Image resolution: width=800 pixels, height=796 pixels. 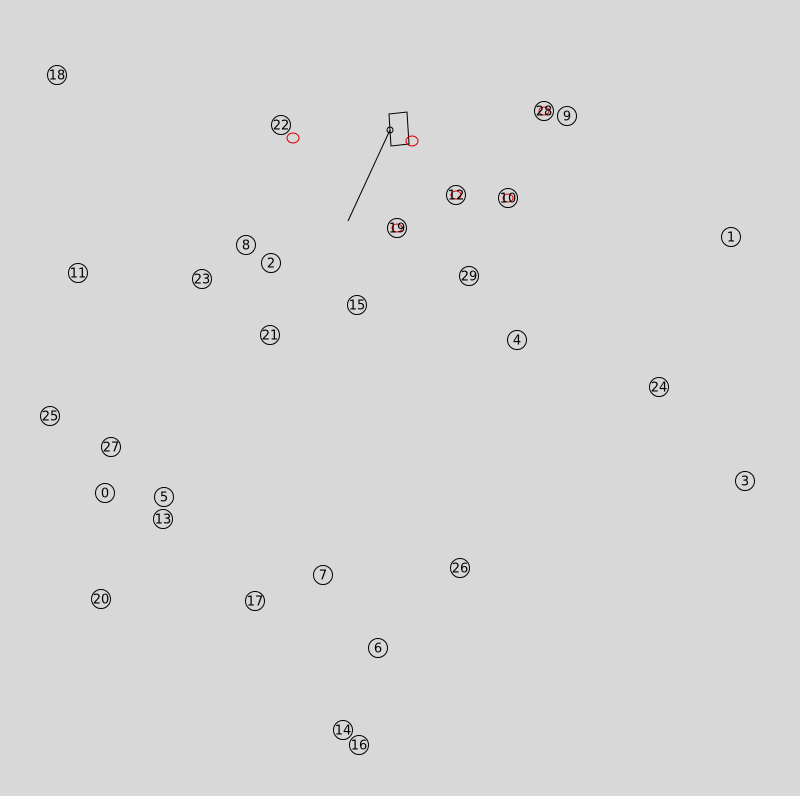 What do you see at coordinates (412, 141) in the screenshot?
I see `red-marker-near-robot` at bounding box center [412, 141].